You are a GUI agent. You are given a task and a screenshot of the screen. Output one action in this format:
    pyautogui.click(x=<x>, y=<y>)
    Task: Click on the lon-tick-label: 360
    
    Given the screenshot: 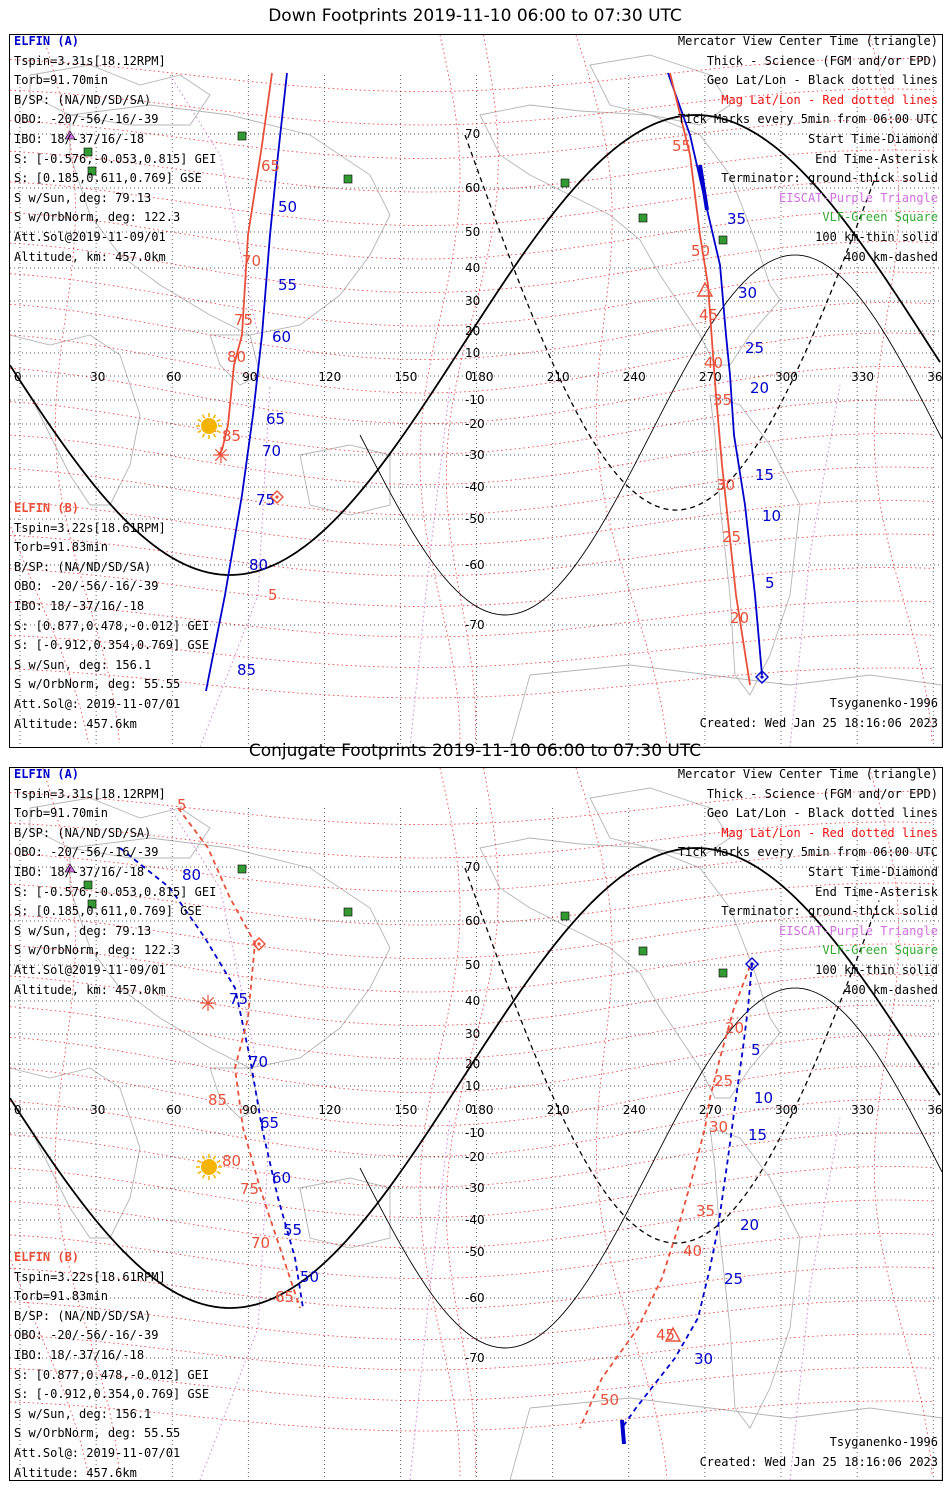 What is the action you would take?
    pyautogui.click(x=934, y=1110)
    